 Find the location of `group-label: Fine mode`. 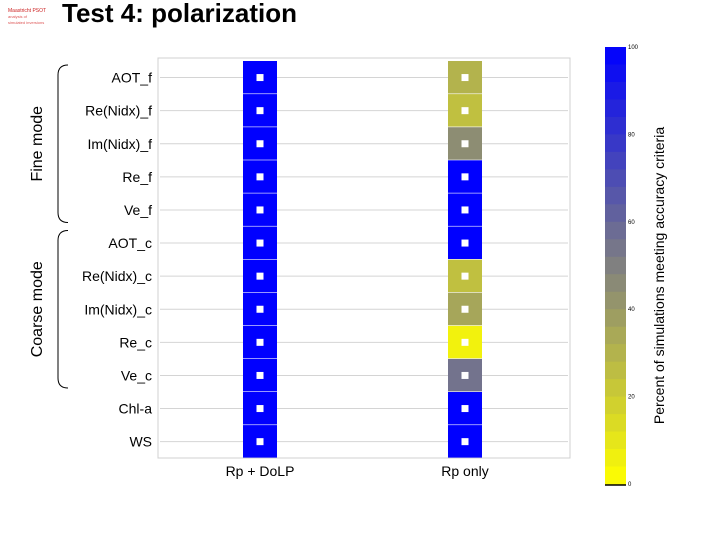

group-label: Fine mode is located at coordinates (37, 144).